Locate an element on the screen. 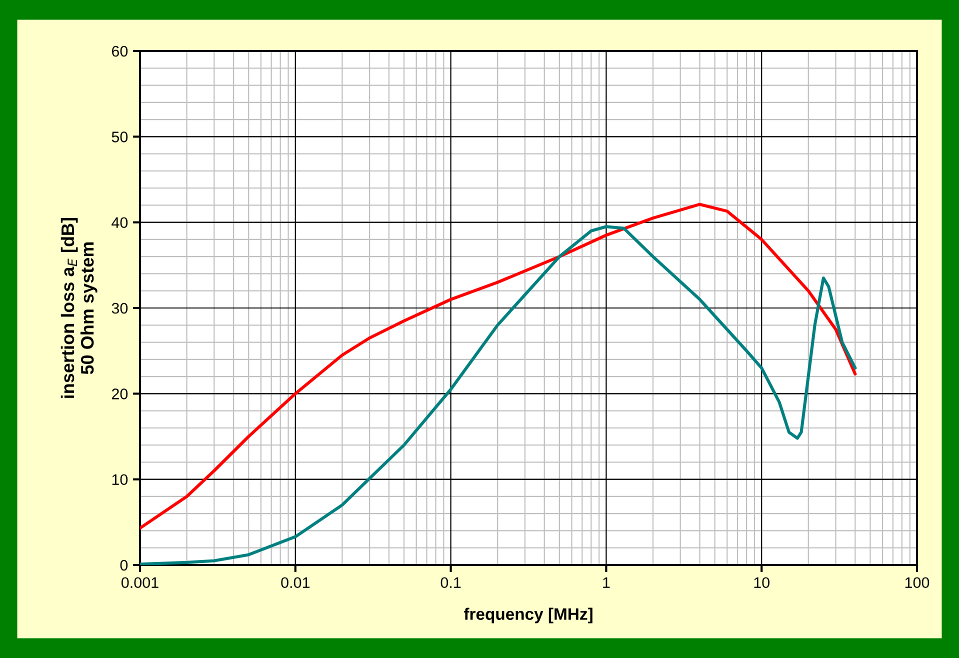  y-tick-label: 50 is located at coordinates (120, 137).